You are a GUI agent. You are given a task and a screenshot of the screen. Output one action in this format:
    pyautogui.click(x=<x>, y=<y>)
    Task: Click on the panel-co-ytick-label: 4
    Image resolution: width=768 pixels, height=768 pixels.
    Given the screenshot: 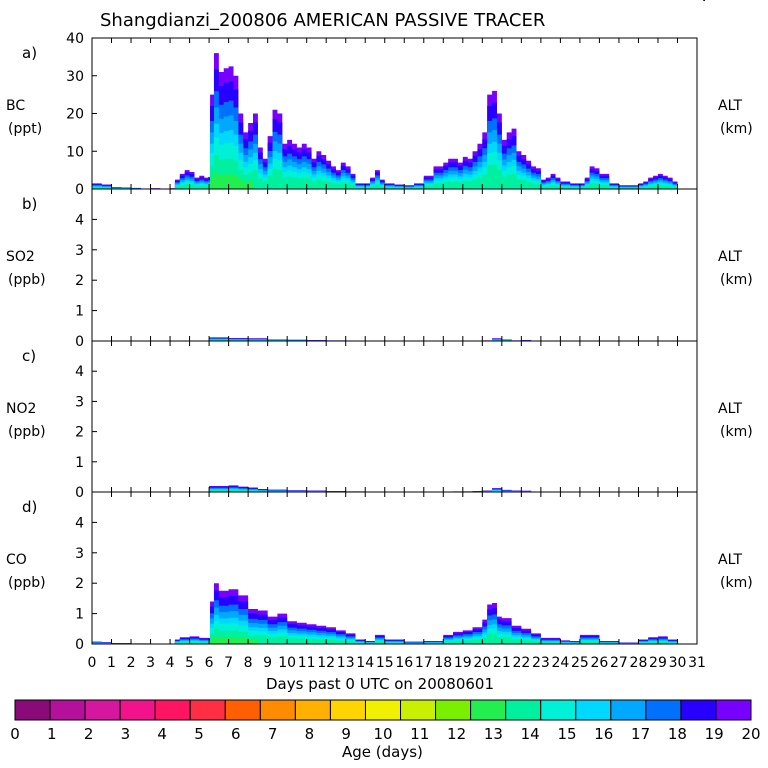 What is the action you would take?
    pyautogui.click(x=79, y=523)
    